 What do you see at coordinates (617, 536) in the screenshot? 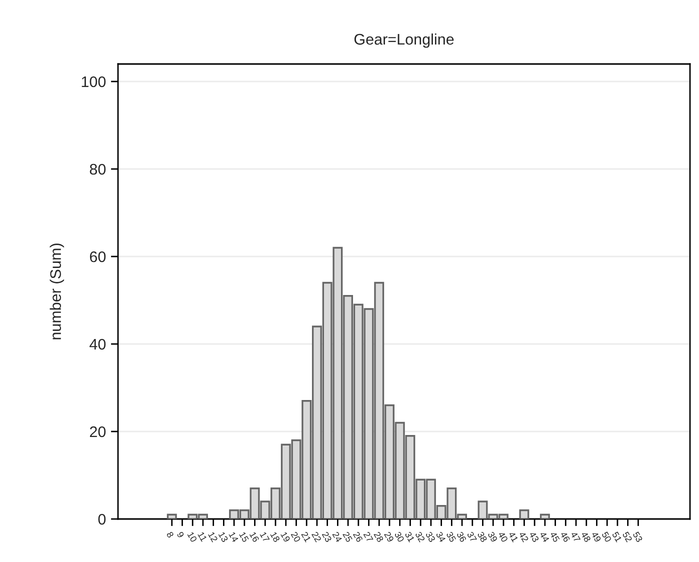
I see `x-tick-label: 51` at bounding box center [617, 536].